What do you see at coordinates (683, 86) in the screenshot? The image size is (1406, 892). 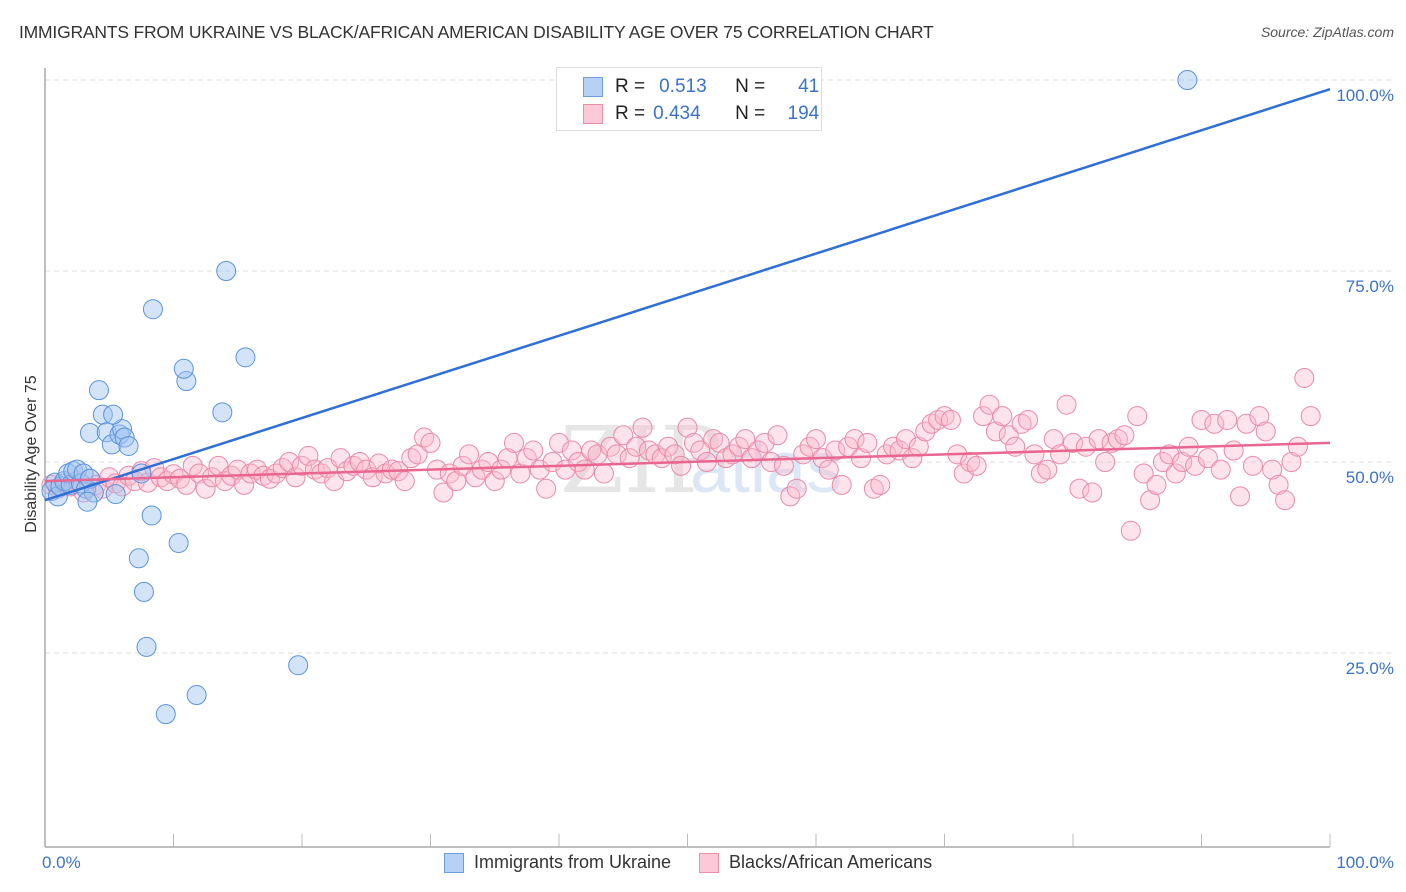 I see `r-value: 0.513` at bounding box center [683, 86].